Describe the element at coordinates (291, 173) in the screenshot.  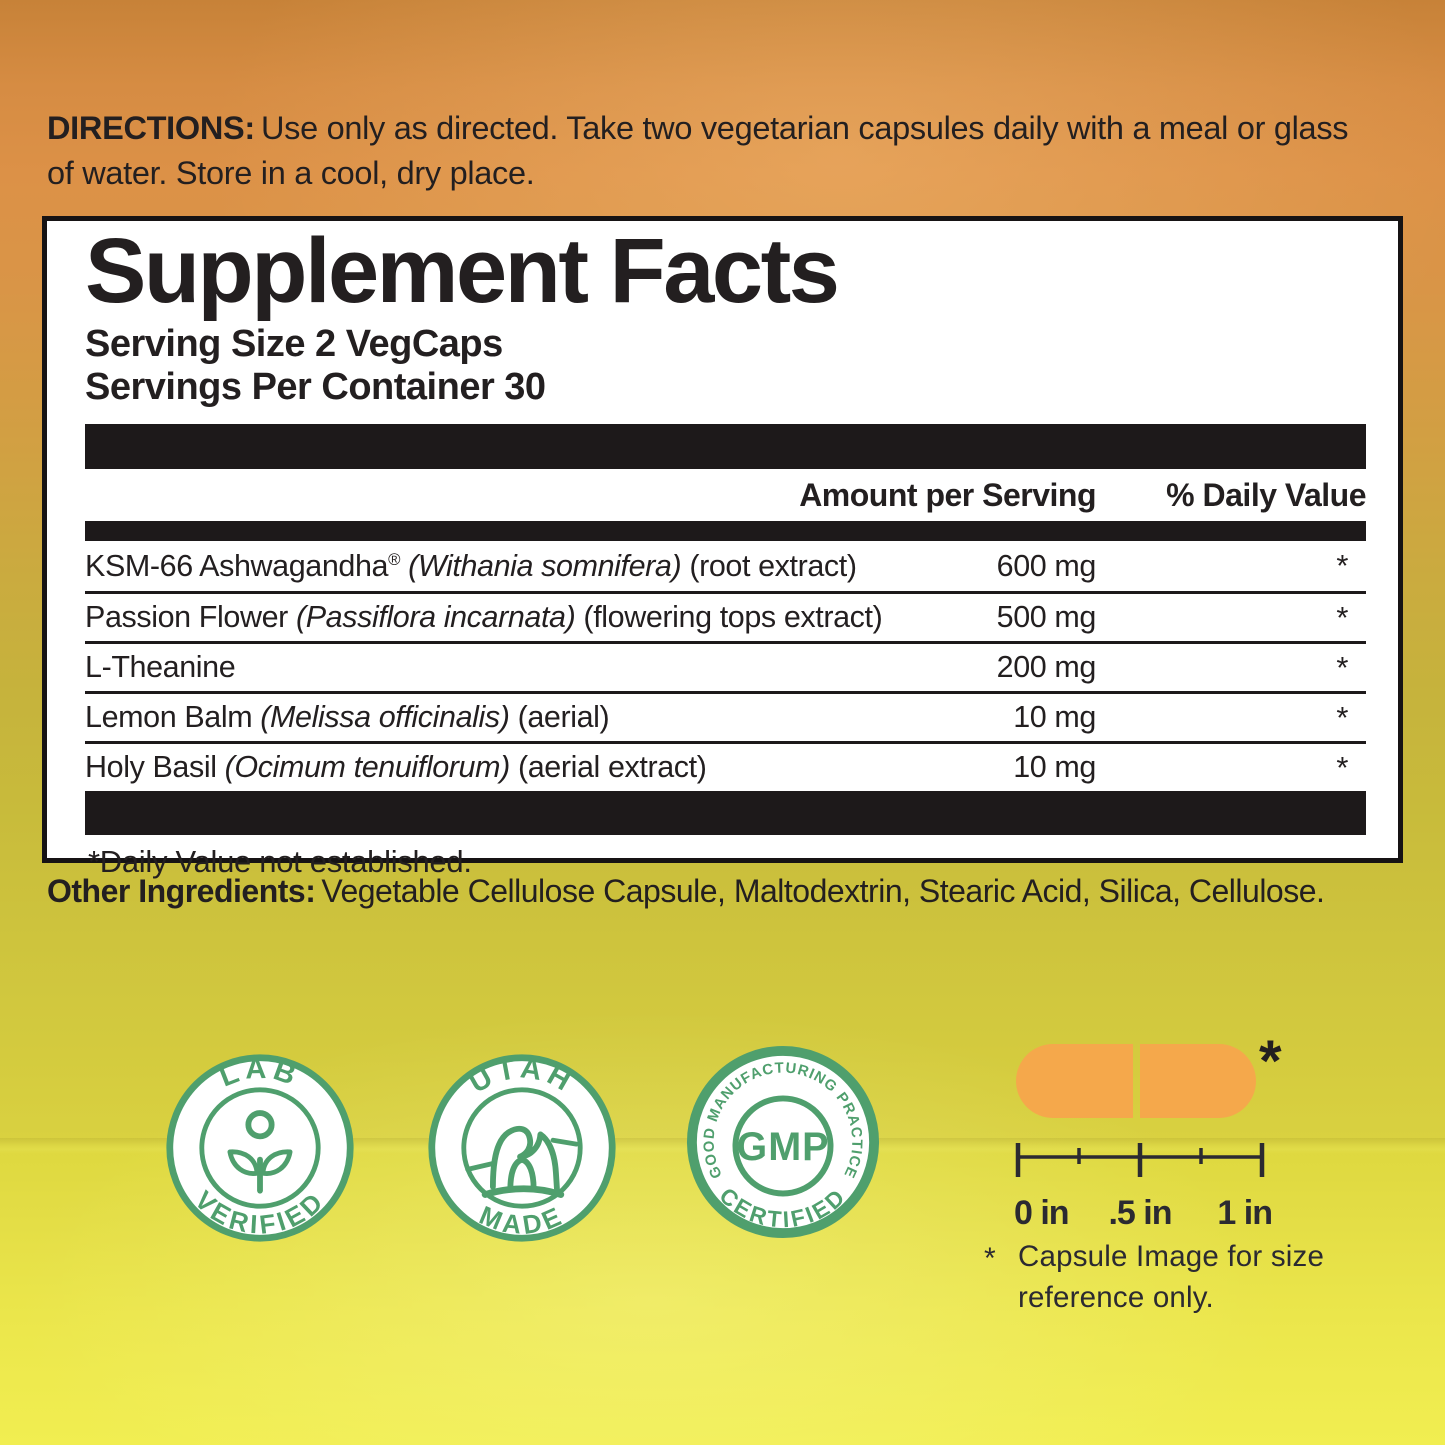
I see `directions-line2: of water. Store in a cool, dry place.` at that location.